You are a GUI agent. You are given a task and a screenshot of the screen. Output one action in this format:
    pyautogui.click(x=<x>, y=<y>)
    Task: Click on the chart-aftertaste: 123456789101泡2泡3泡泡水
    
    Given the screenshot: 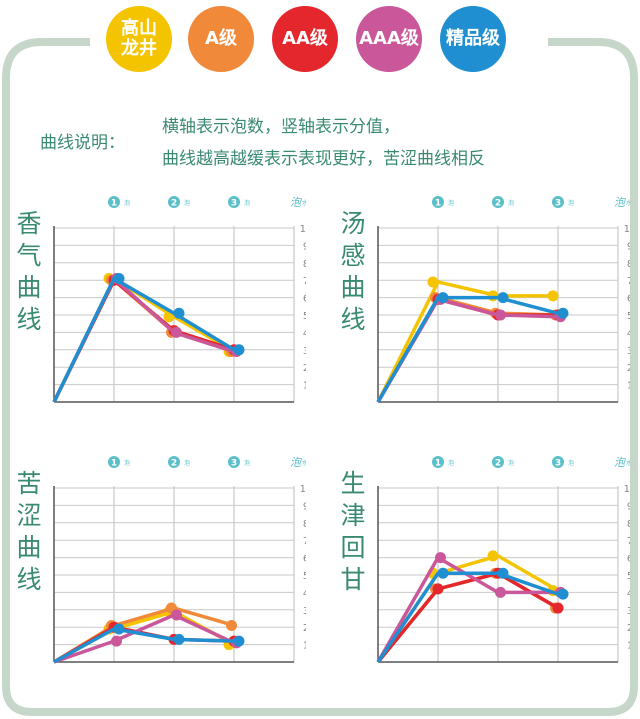 What is the action you would take?
    pyautogui.click(x=503, y=560)
    